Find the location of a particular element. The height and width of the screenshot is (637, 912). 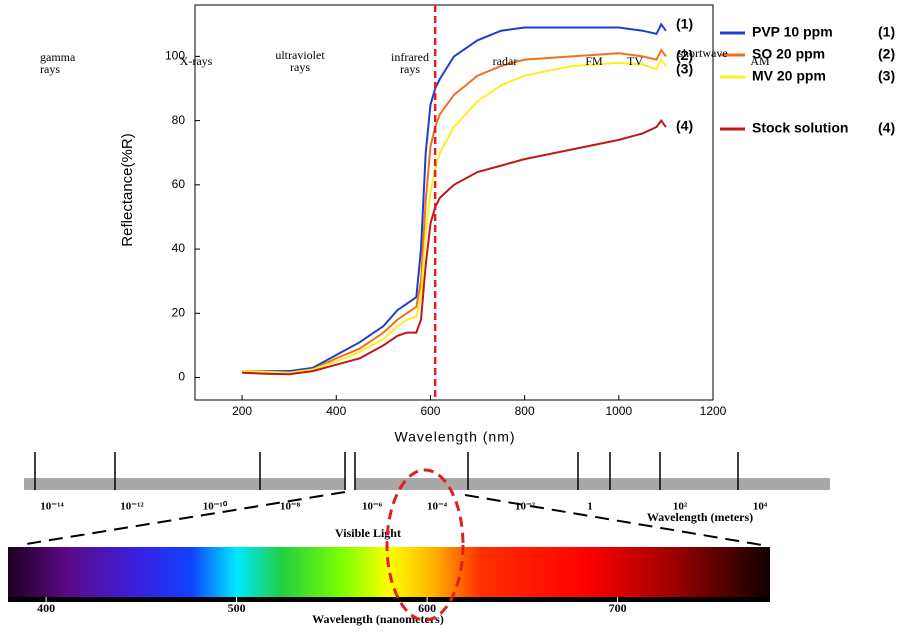

visible-tick-label: 500 is located at coordinates (237, 608).